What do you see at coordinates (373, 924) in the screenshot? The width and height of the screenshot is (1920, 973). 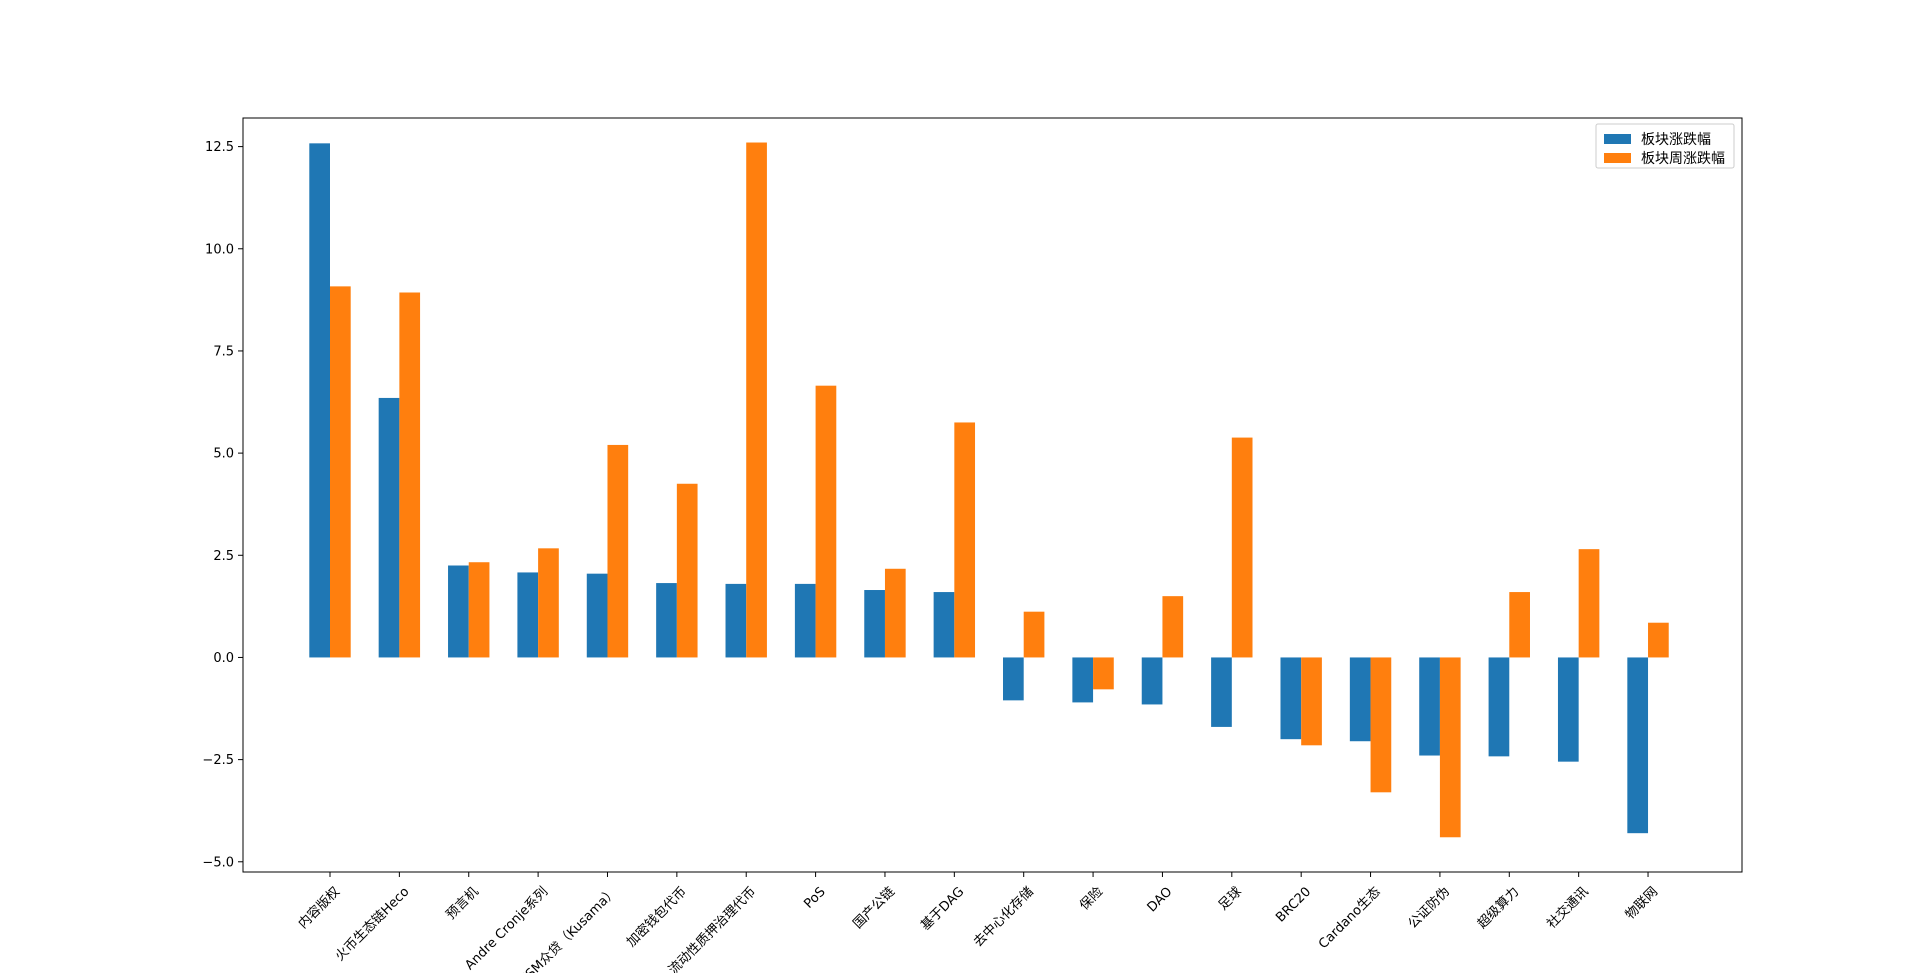 I see `x-tick-label: 火币生态链Heco` at bounding box center [373, 924].